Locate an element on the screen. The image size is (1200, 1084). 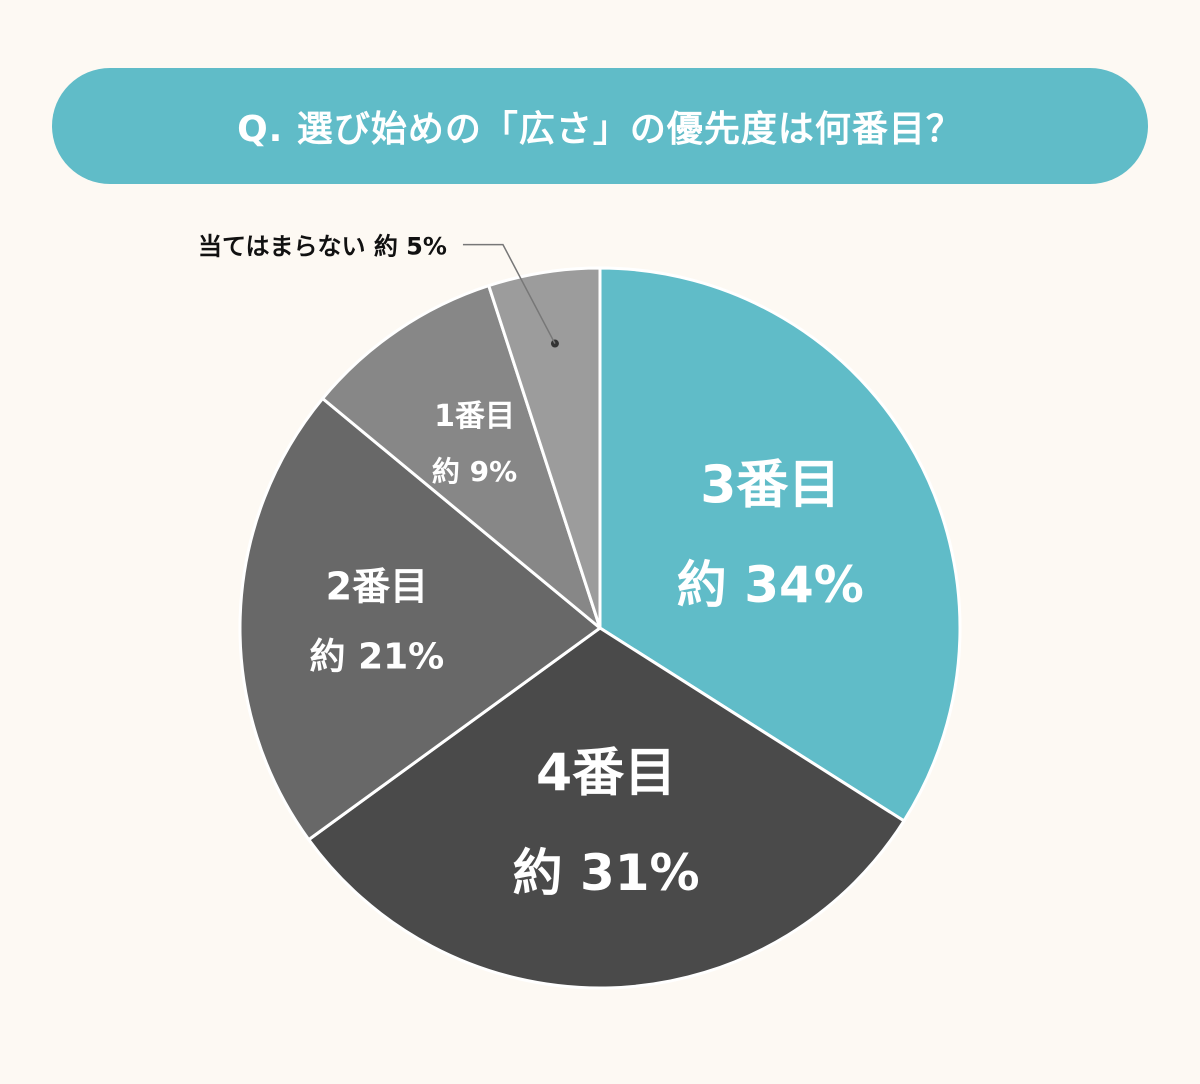
slice-label-5: 当てはまらない 約 5% is located at coordinates (322, 247).